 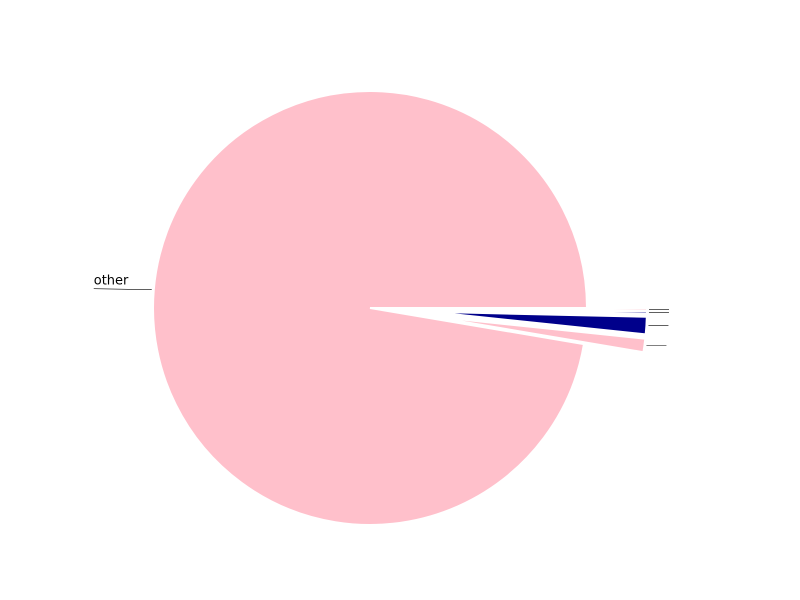 I want to click on slice-labels: other, so click(x=111, y=281).